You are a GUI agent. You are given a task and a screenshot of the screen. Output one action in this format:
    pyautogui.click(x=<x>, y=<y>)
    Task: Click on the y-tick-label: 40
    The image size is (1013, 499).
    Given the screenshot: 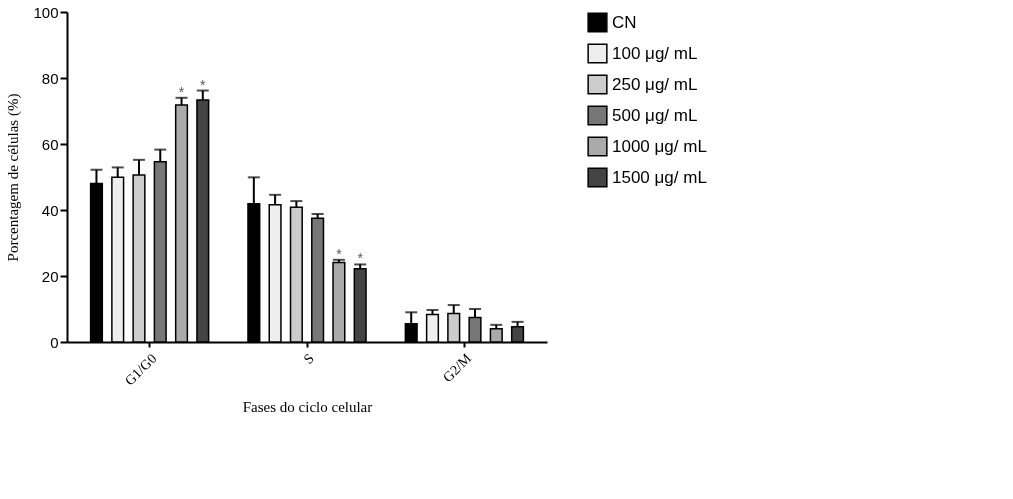 What is the action you would take?
    pyautogui.click(x=50, y=210)
    